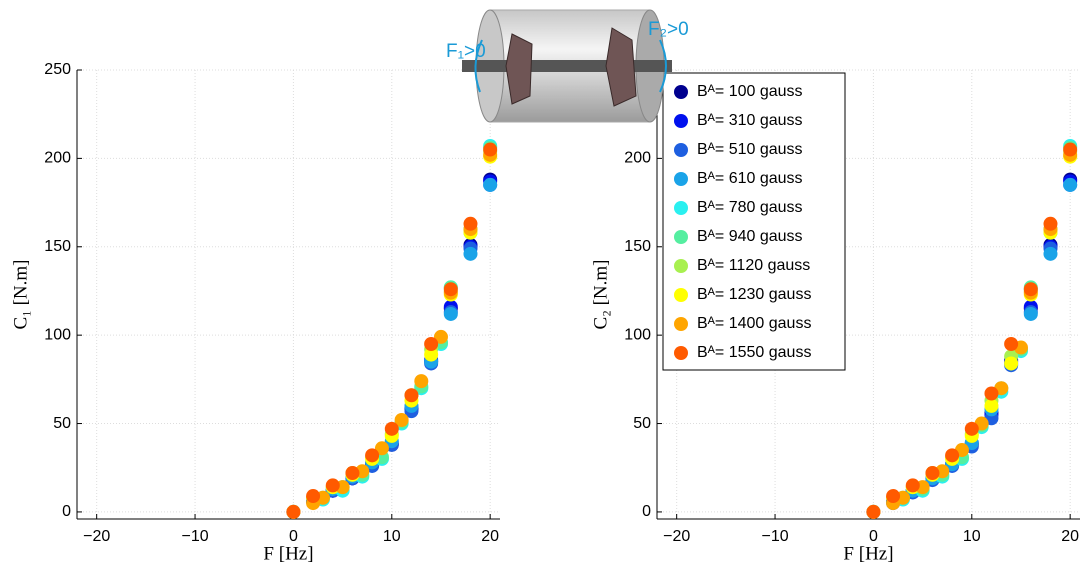  What do you see at coordinates (750, 236) in the screenshot?
I see `legend-label: Bᴬ= 940 gauss` at bounding box center [750, 236].